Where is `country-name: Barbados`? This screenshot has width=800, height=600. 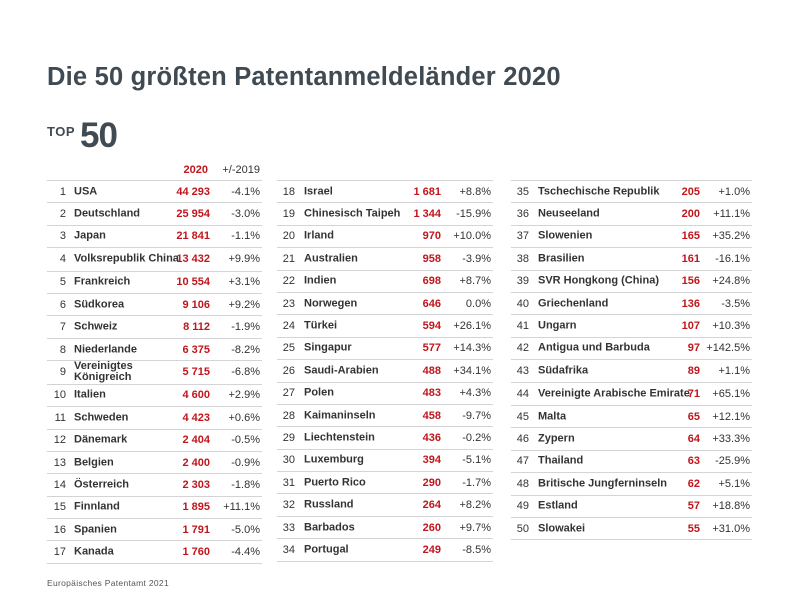
country-name: Barbados is located at coordinates (329, 527).